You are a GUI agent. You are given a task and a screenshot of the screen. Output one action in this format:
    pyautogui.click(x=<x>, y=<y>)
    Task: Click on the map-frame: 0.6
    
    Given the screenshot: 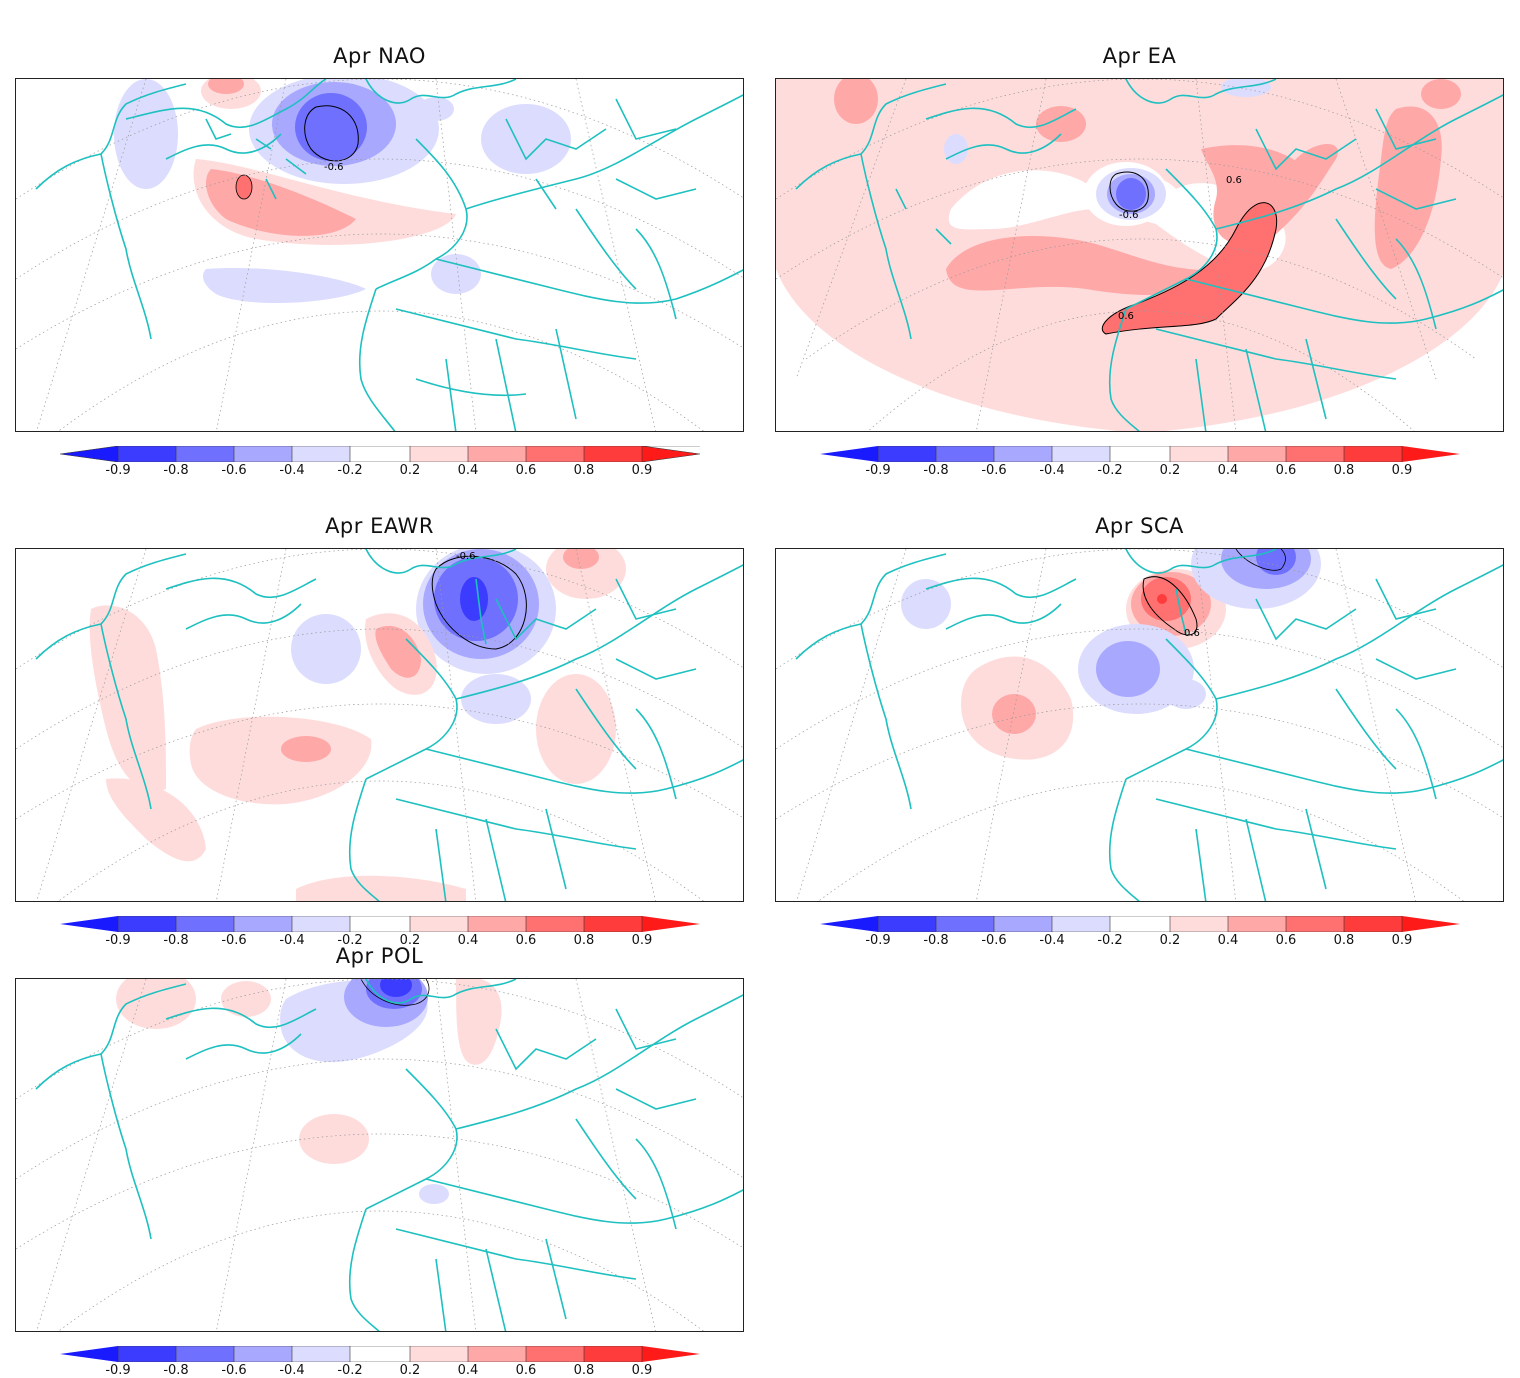 What is the action you would take?
    pyautogui.click(x=1139, y=725)
    